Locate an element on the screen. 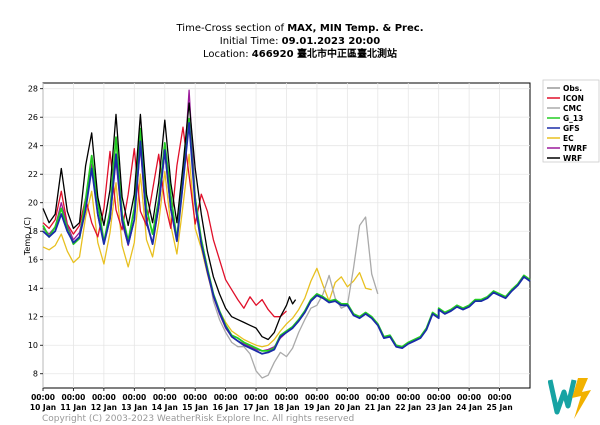  y-tick-label: 10 is located at coordinates (33, 345).